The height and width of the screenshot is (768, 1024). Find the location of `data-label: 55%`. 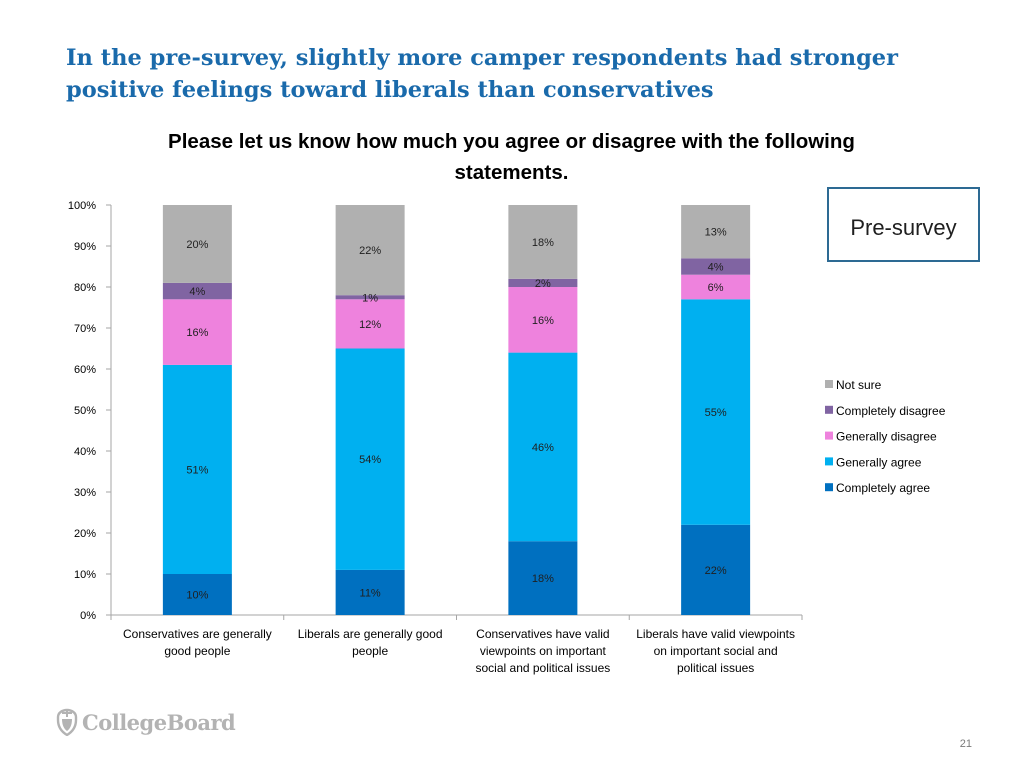

data-label: 55% is located at coordinates (716, 413).